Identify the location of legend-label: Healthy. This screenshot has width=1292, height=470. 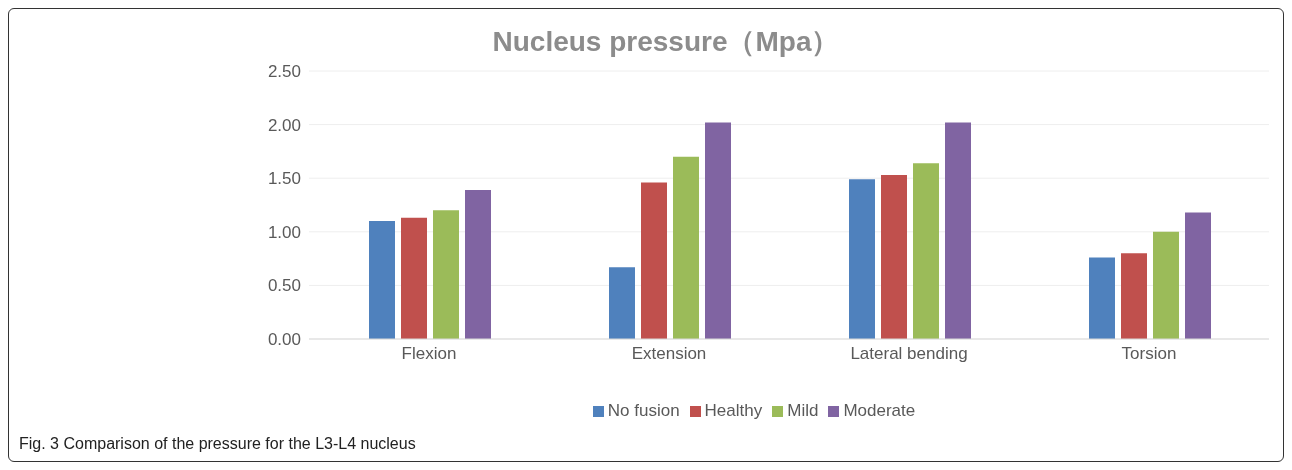
(733, 410).